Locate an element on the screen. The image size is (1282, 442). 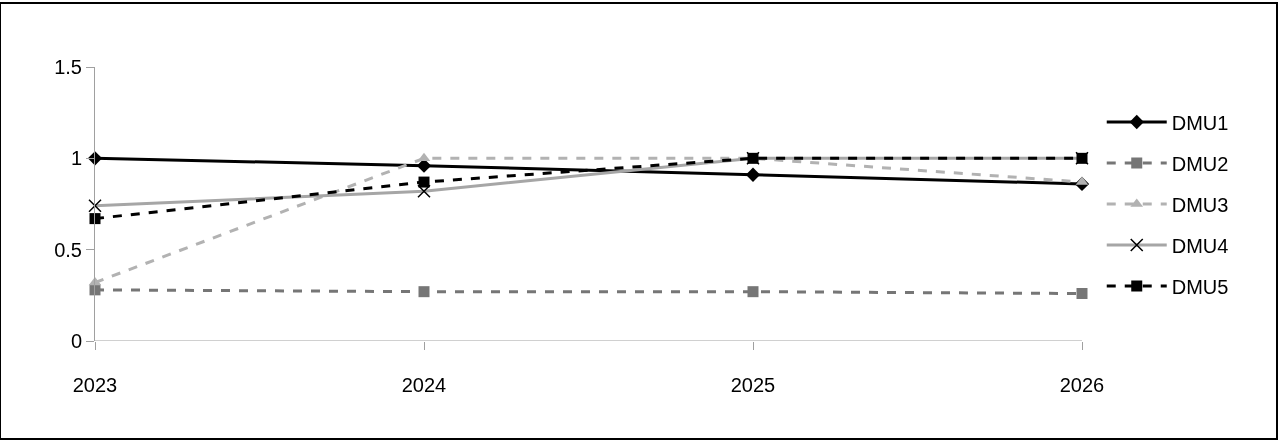
y-tick-label: 0 is located at coordinates (76, 341).